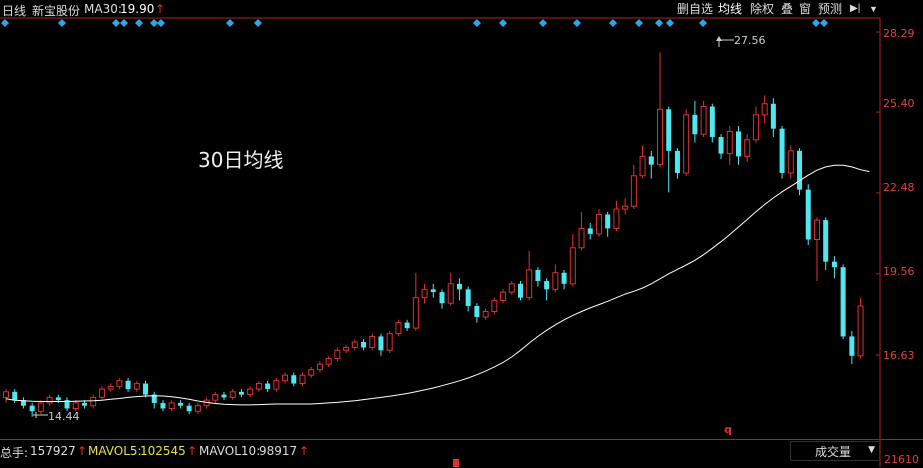 Image resolution: width=923 pixels, height=468 pixels. What do you see at coordinates (835, 451) in the screenshot?
I see `indicator-dropdown: 成交量 ▼` at bounding box center [835, 451].